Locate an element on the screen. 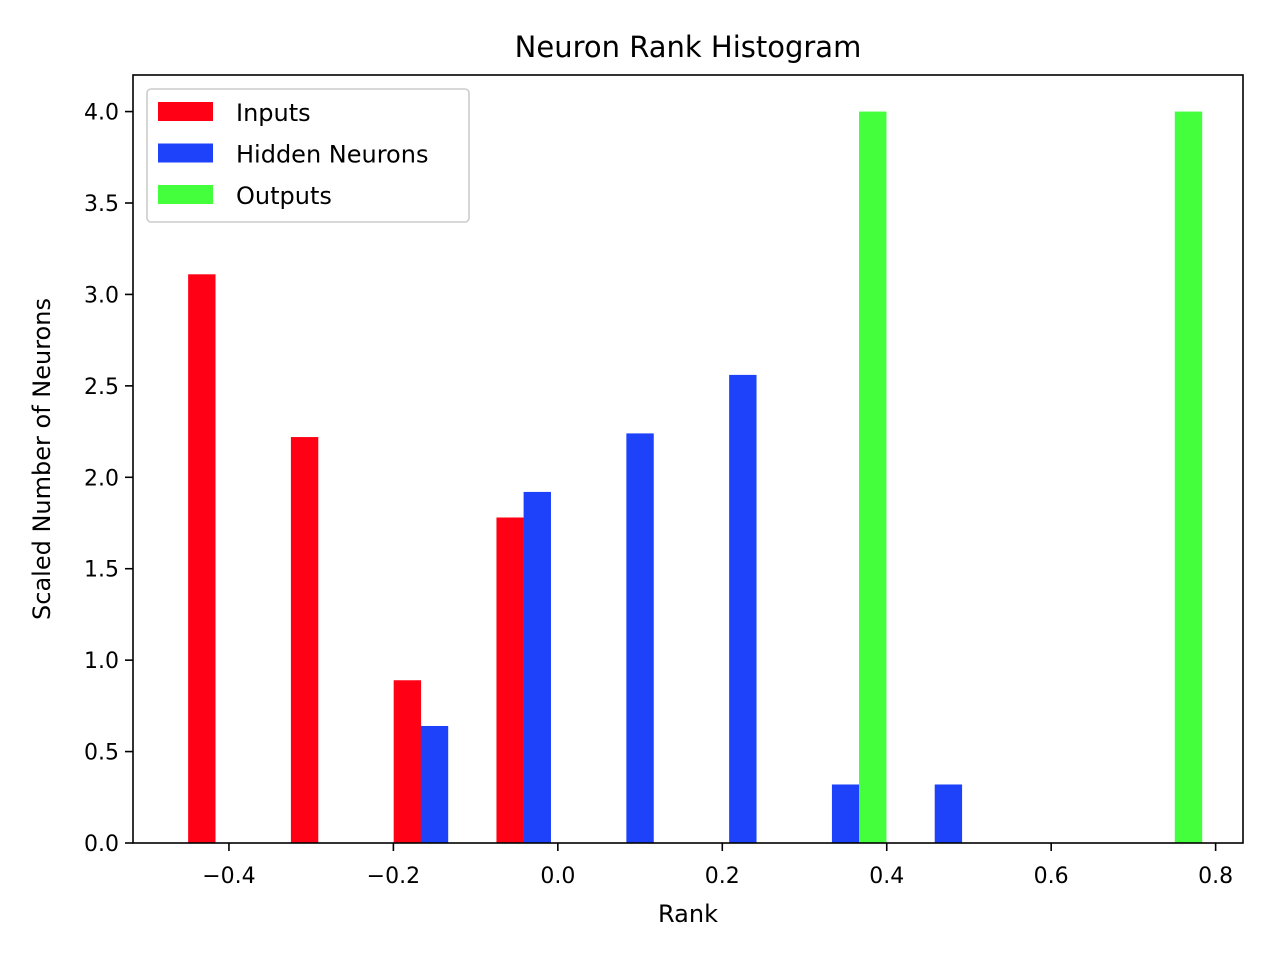  x-axis: −0.4 −0.2 0.0 0.2 0.4 0.6 0.8 is located at coordinates (717, 866).